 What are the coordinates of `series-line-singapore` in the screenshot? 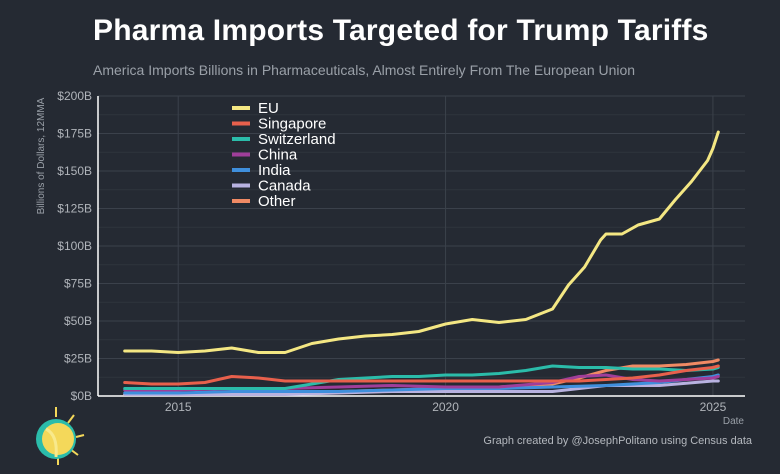 It's located at (421, 375).